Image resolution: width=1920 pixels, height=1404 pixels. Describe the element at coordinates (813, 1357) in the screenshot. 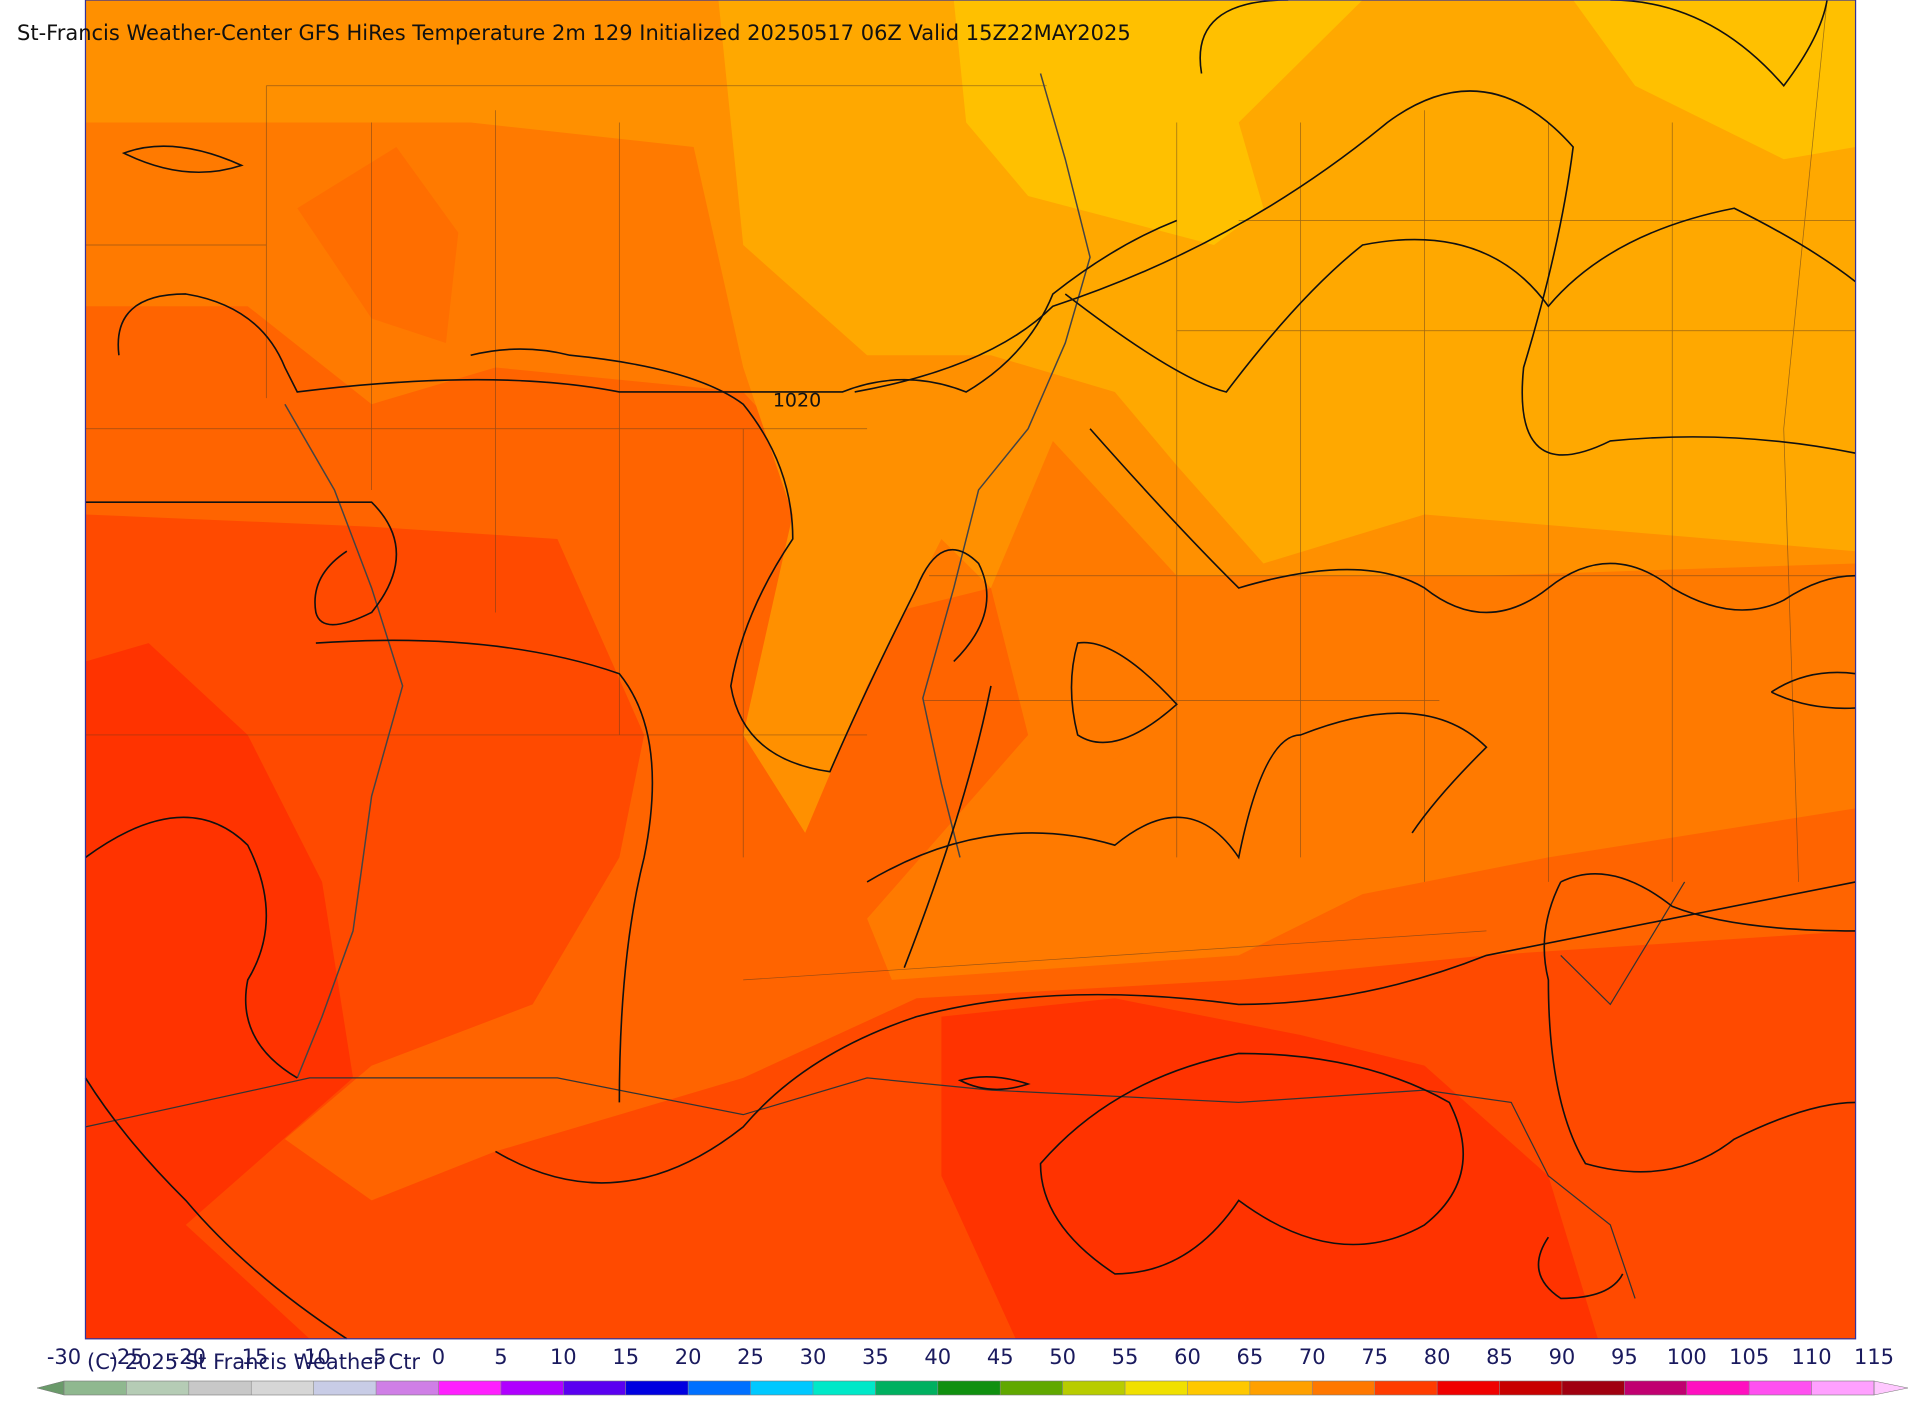

I see `colorbar-tick-label: 30` at that location.